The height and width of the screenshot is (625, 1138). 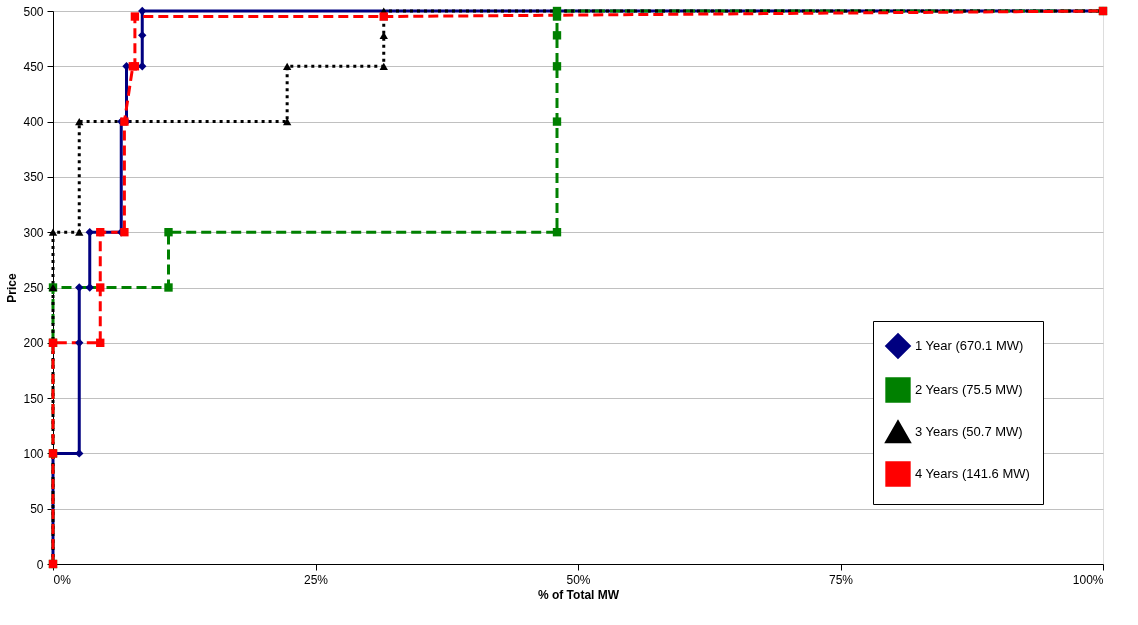 What do you see at coordinates (33, 177) in the screenshot?
I see `y-tick-label: 350` at bounding box center [33, 177].